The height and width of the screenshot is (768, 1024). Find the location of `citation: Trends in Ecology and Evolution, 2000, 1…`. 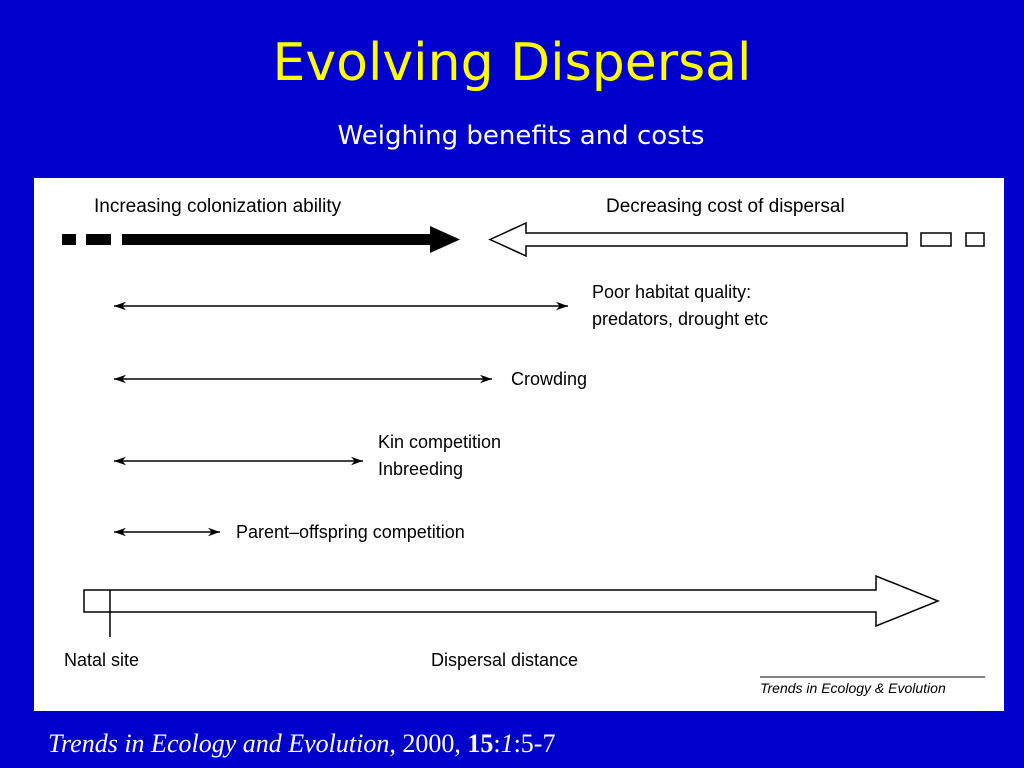

citation: Trends in Ecology and Evolution, 2000, 1… is located at coordinates (301, 744).